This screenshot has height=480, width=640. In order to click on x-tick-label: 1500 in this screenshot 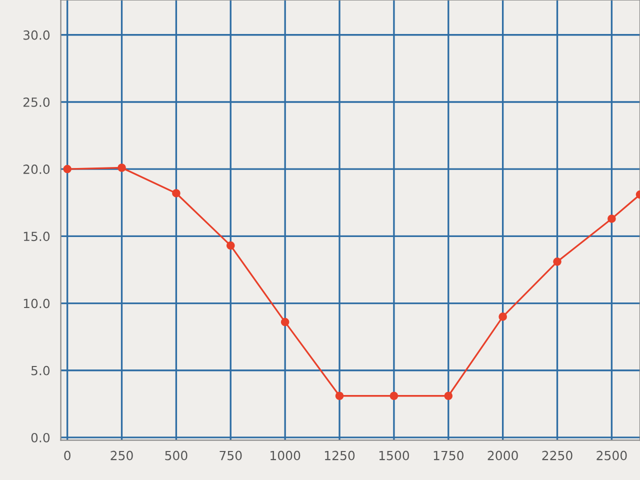, I will do `click(394, 455)`.